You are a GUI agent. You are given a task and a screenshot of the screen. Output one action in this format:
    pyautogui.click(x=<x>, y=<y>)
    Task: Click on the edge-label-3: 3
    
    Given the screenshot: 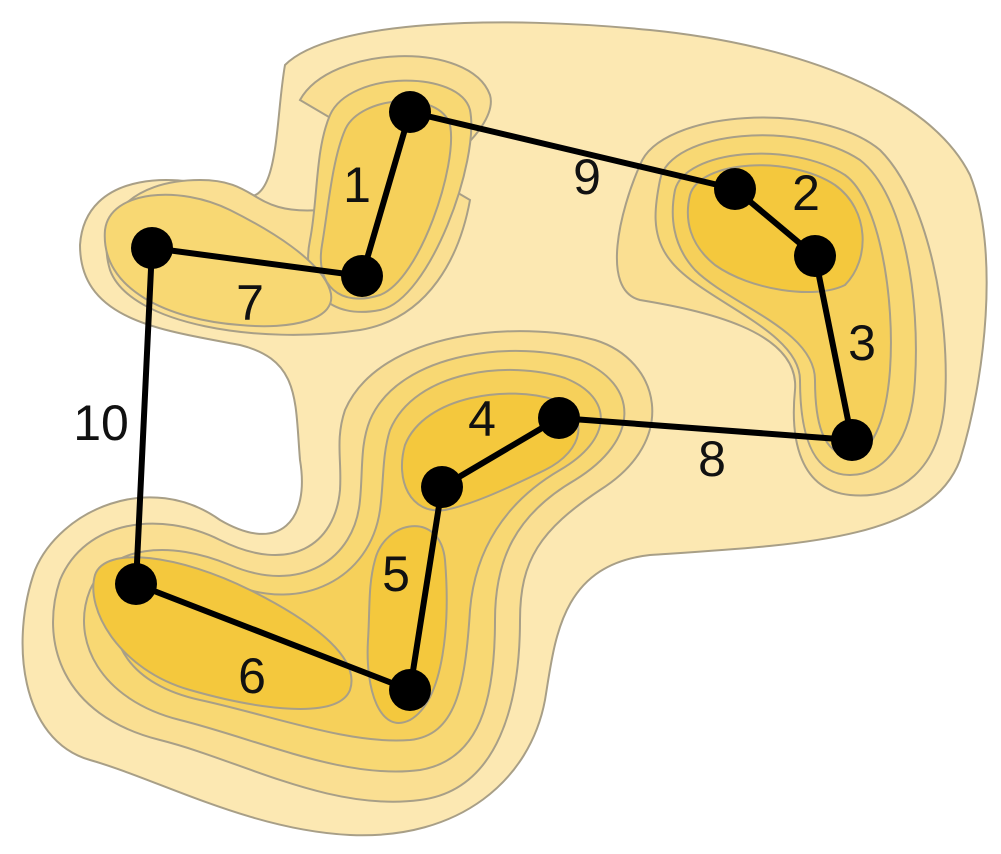 What is the action you would take?
    pyautogui.click(x=862, y=343)
    